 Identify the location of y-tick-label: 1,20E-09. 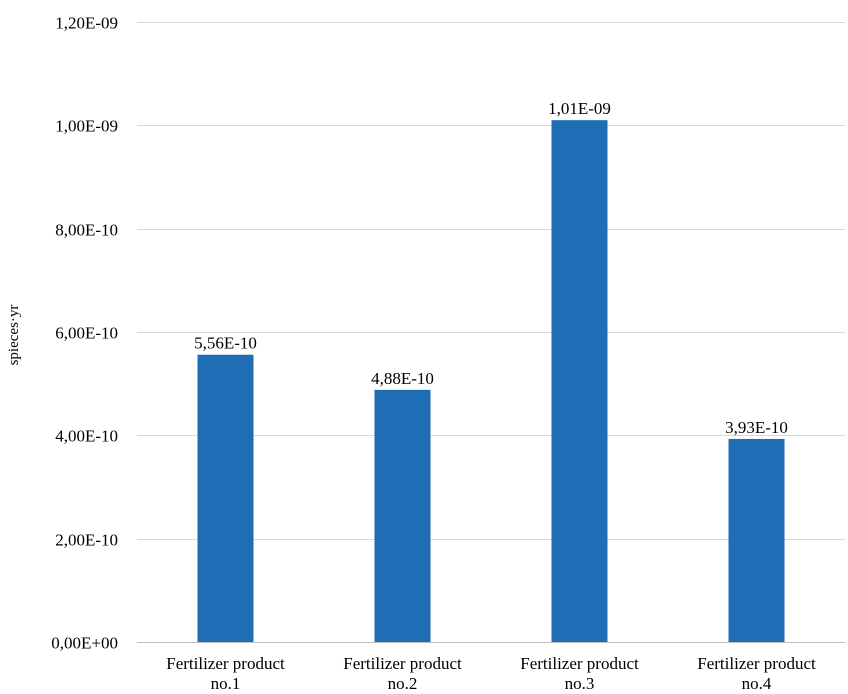
(86, 23).